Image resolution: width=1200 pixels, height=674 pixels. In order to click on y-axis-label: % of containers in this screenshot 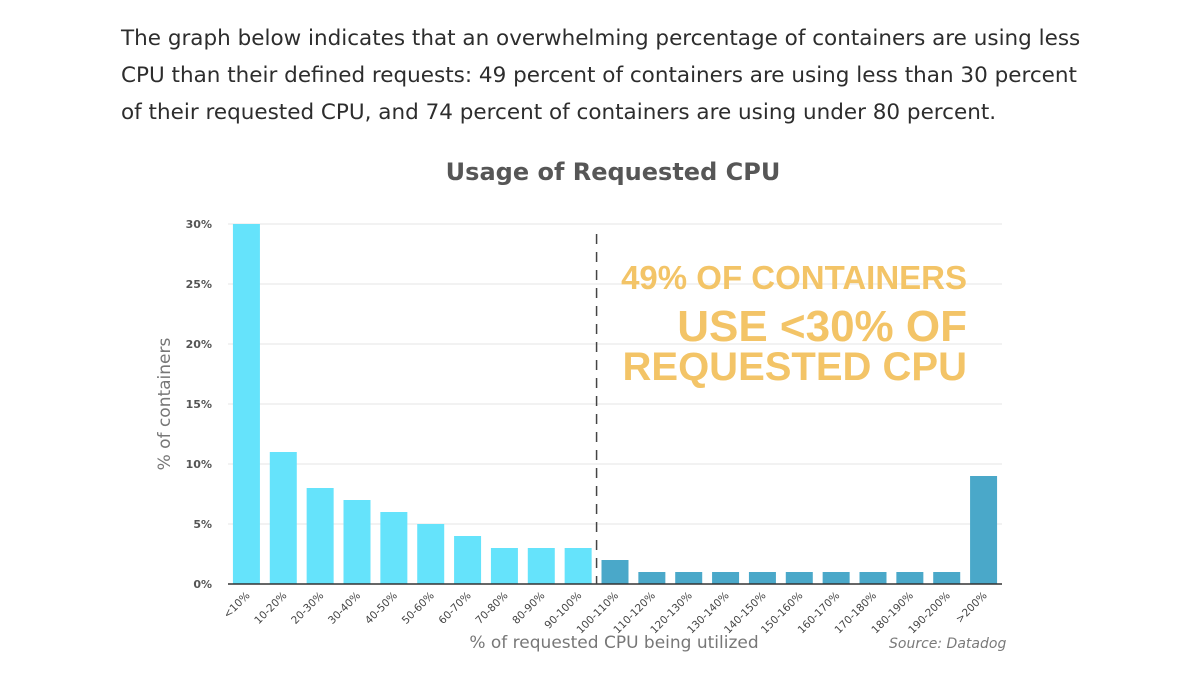, I will do `click(165, 403)`.